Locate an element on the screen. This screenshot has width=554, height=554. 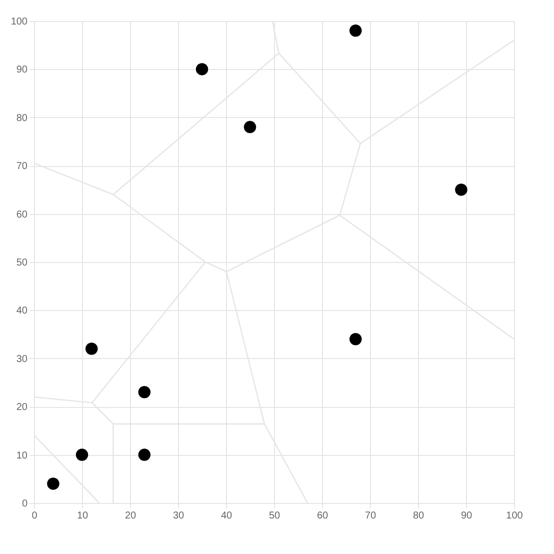
y-tick-label: 70 is located at coordinates (22, 166).